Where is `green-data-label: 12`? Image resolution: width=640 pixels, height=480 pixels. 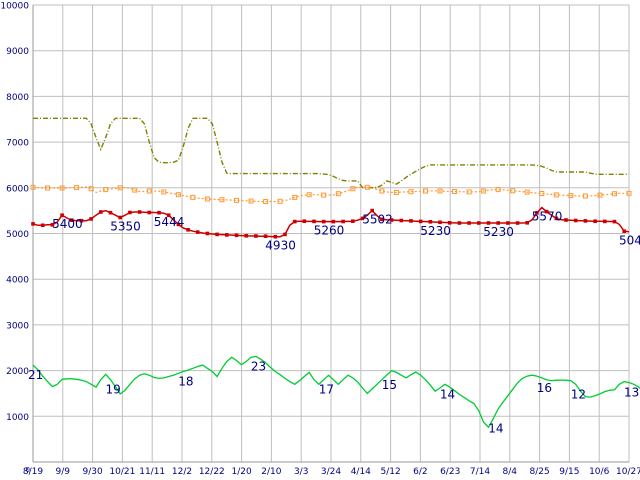 green-data-label: 12 is located at coordinates (578, 394).